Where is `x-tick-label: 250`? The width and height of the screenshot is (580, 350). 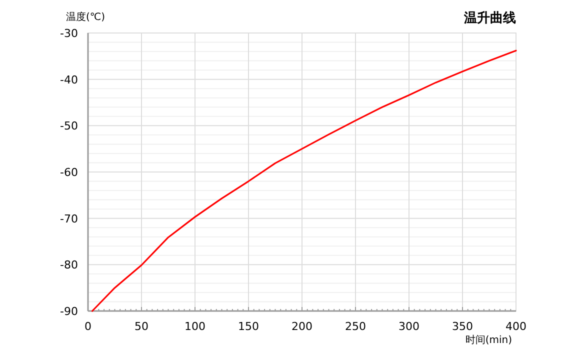 x-tick-label: 250 is located at coordinates (355, 326).